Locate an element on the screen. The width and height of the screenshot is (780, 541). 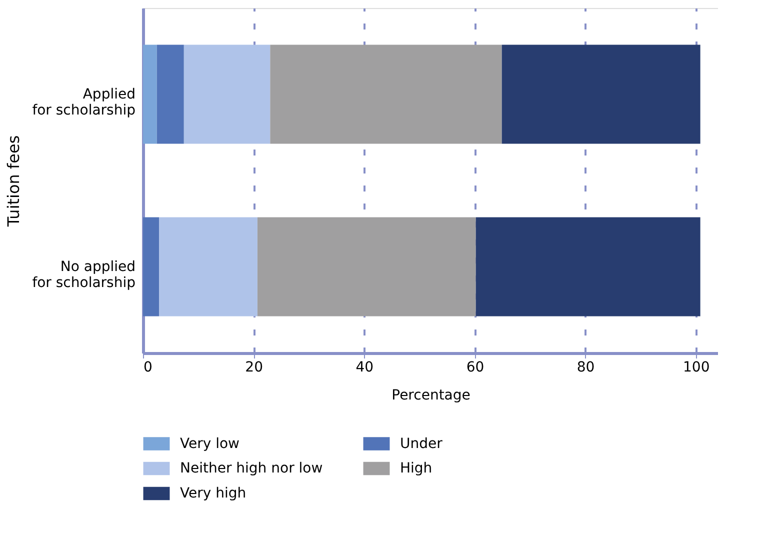
legend-label: High is located at coordinates (416, 468).